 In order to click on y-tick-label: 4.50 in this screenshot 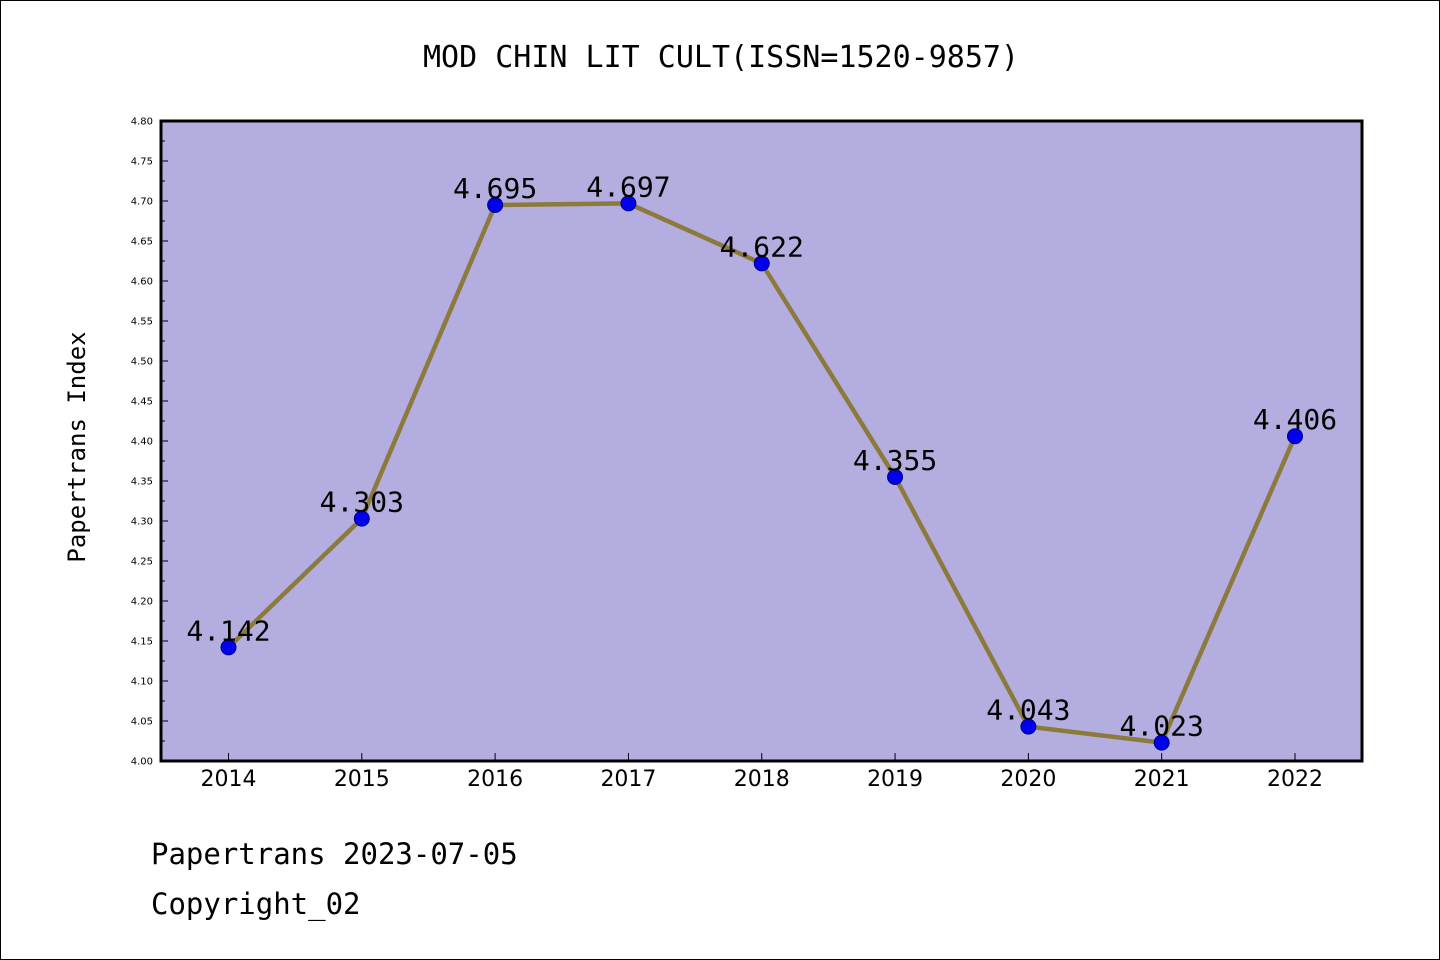, I will do `click(142, 362)`.